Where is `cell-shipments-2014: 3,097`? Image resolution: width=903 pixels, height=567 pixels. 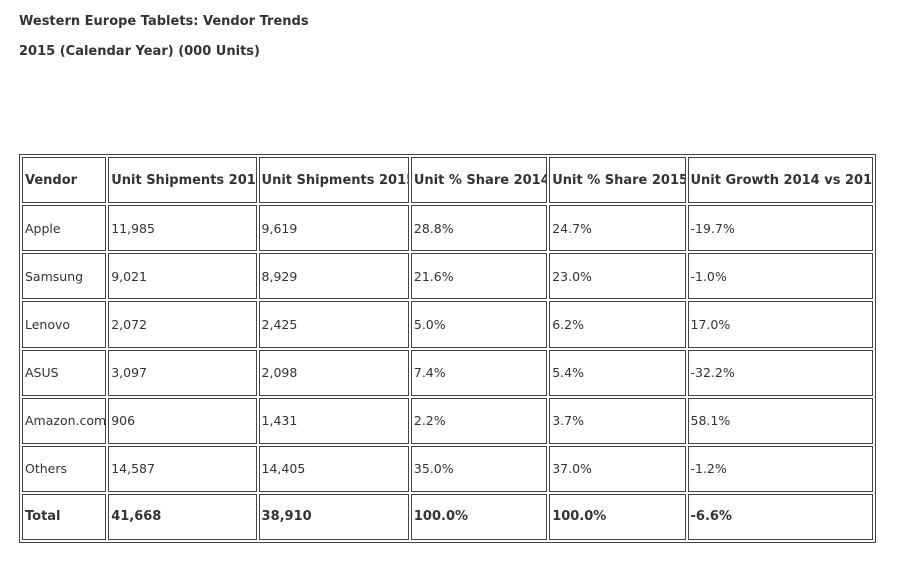
cell-shipments-2014: 3,097 is located at coordinates (182, 372).